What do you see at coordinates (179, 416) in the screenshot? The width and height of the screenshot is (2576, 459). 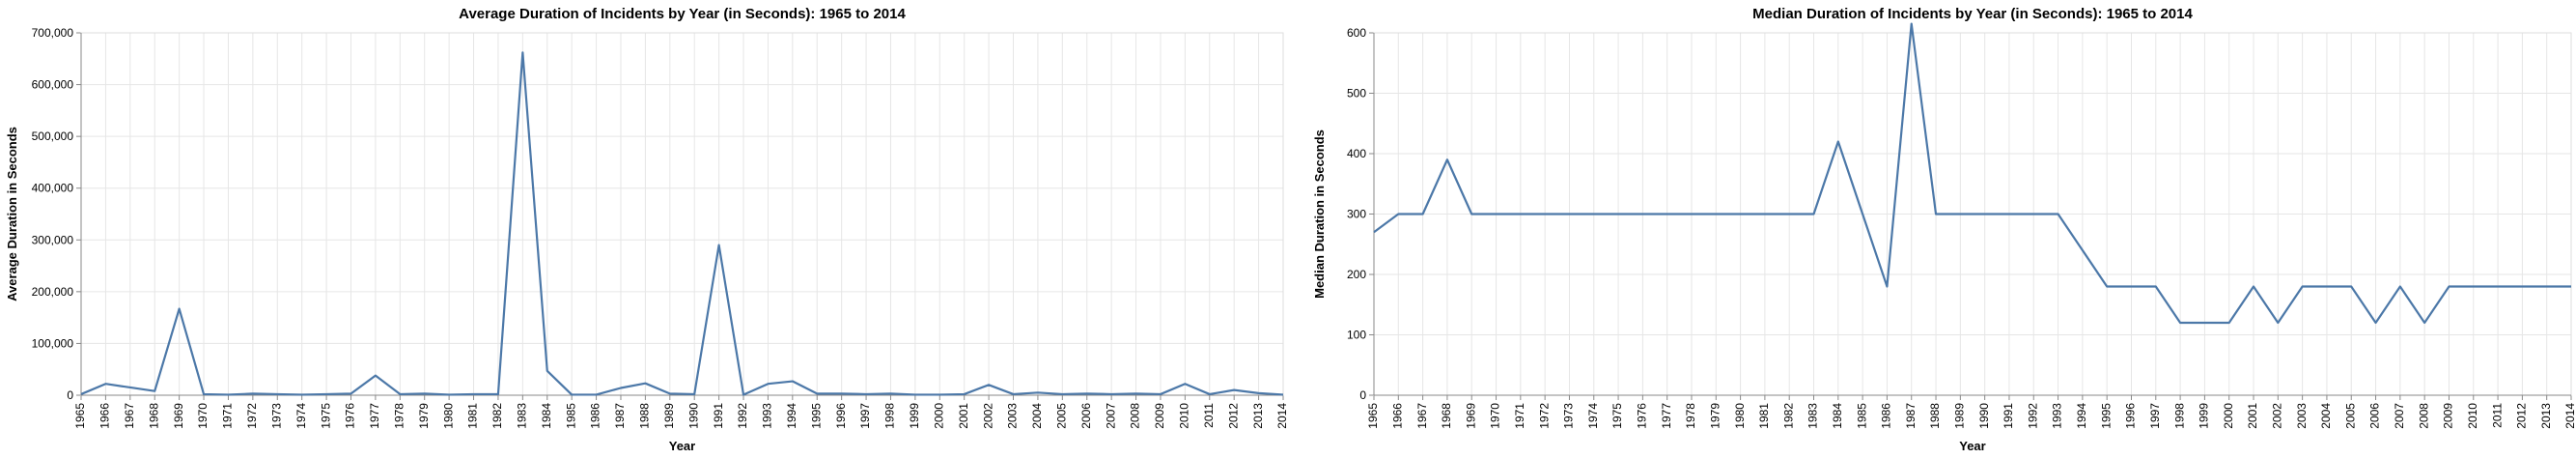 I see `x-tick-label: 1969` at bounding box center [179, 416].